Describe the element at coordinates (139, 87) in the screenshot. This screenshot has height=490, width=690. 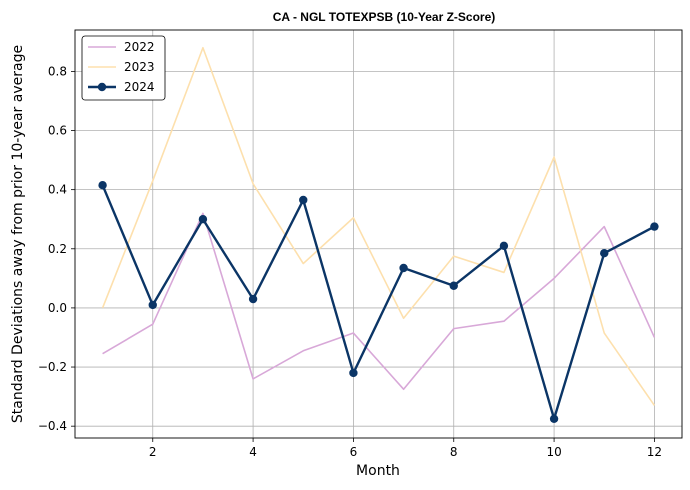
I see `legend-label-2024: 2024` at that location.